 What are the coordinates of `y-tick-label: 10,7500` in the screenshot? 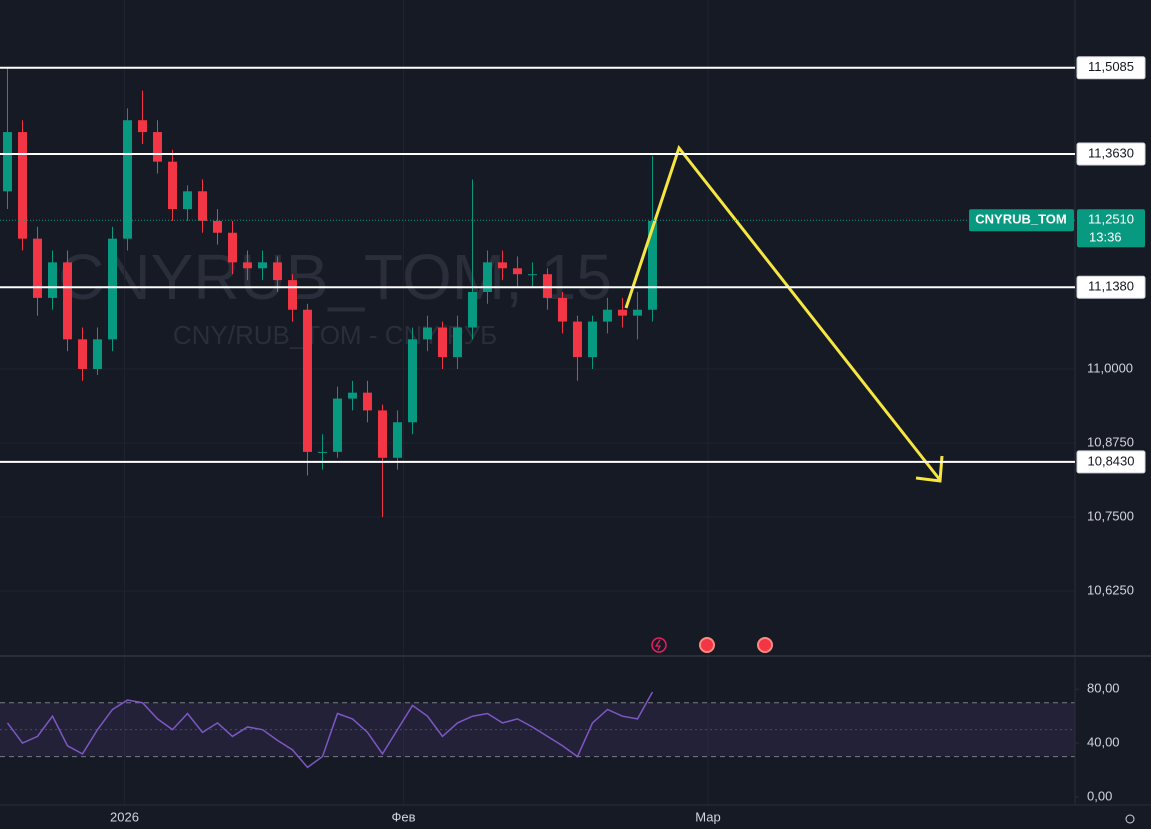 It's located at (1110, 515).